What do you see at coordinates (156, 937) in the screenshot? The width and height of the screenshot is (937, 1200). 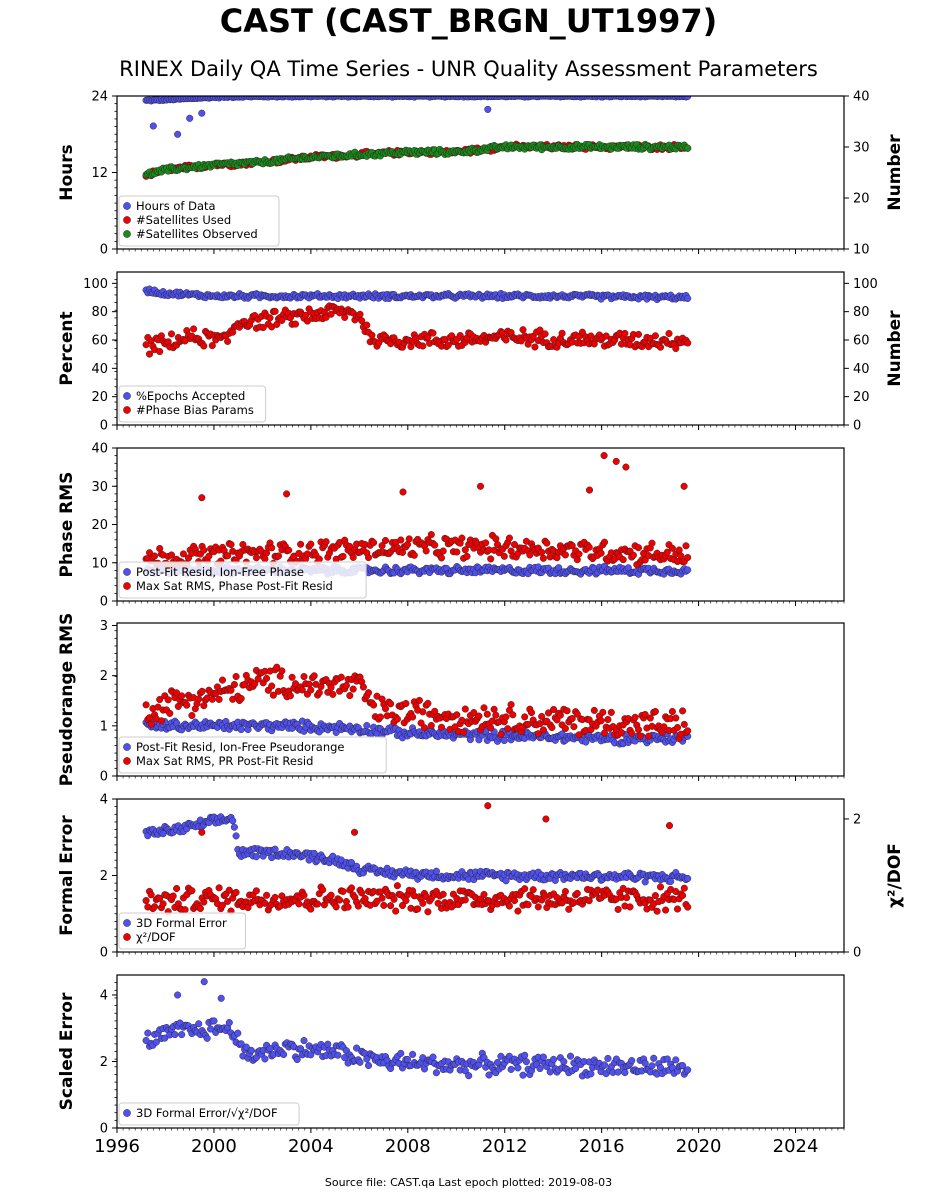 I see `legend-label: χ²/DOF` at bounding box center [156, 937].